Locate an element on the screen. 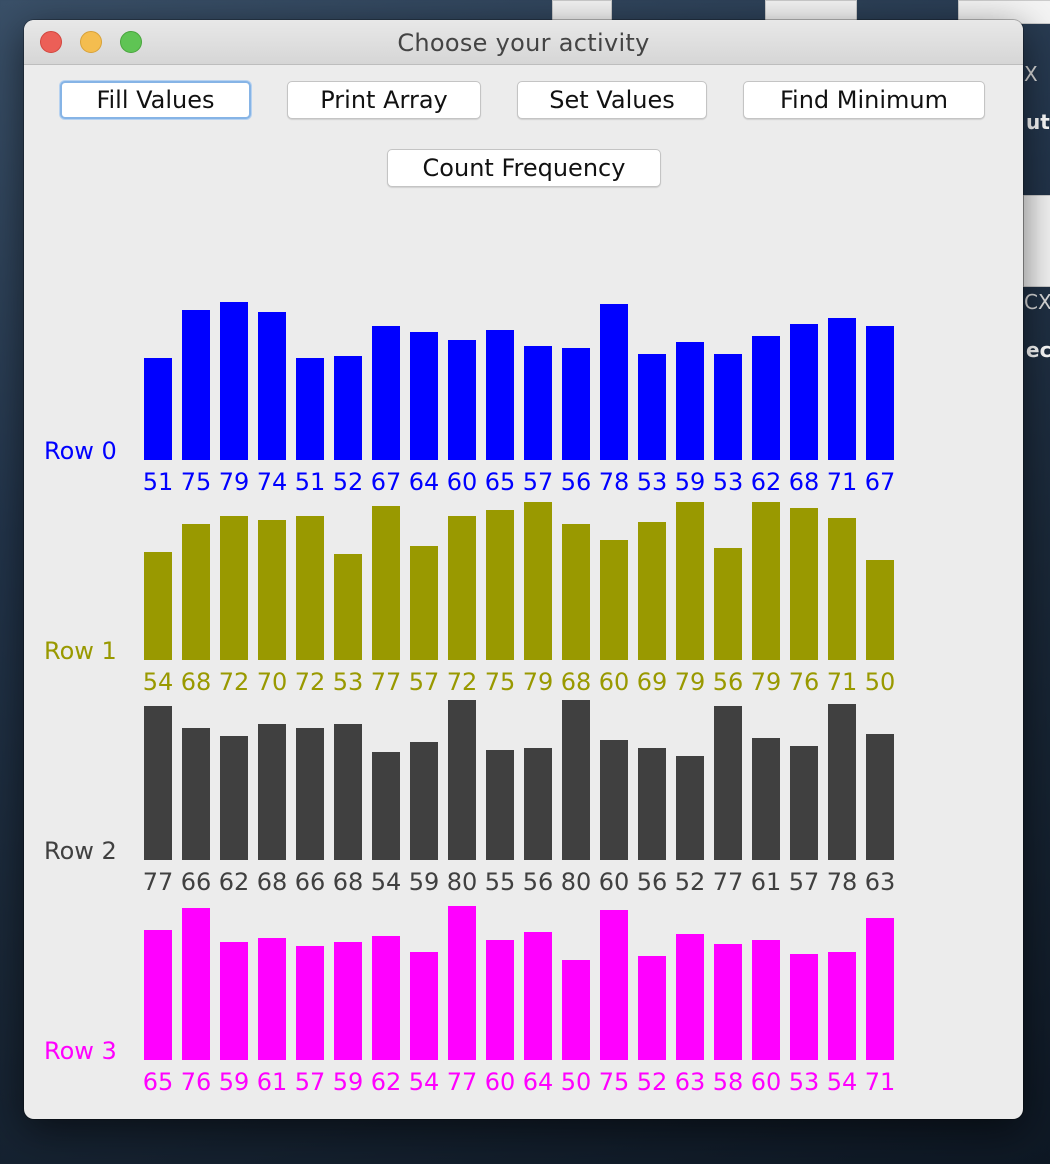 The width and height of the screenshot is (1050, 1164). set-values-button: Set Values is located at coordinates (612, 100).